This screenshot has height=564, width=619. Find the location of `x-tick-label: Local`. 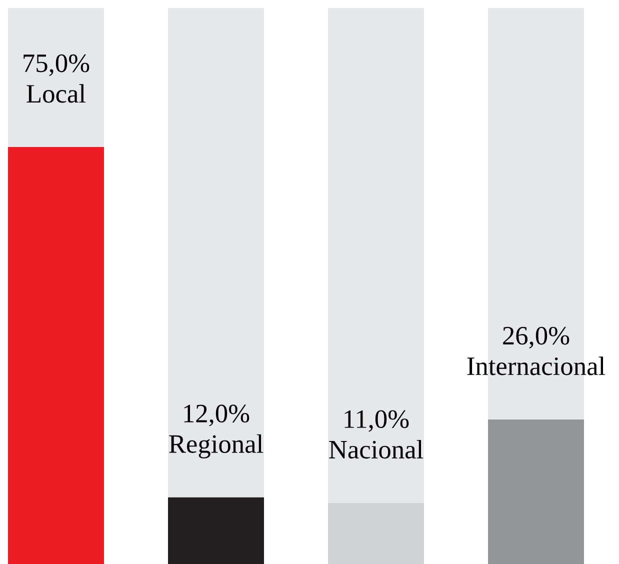

x-tick-label: Local is located at coordinates (56, 93).